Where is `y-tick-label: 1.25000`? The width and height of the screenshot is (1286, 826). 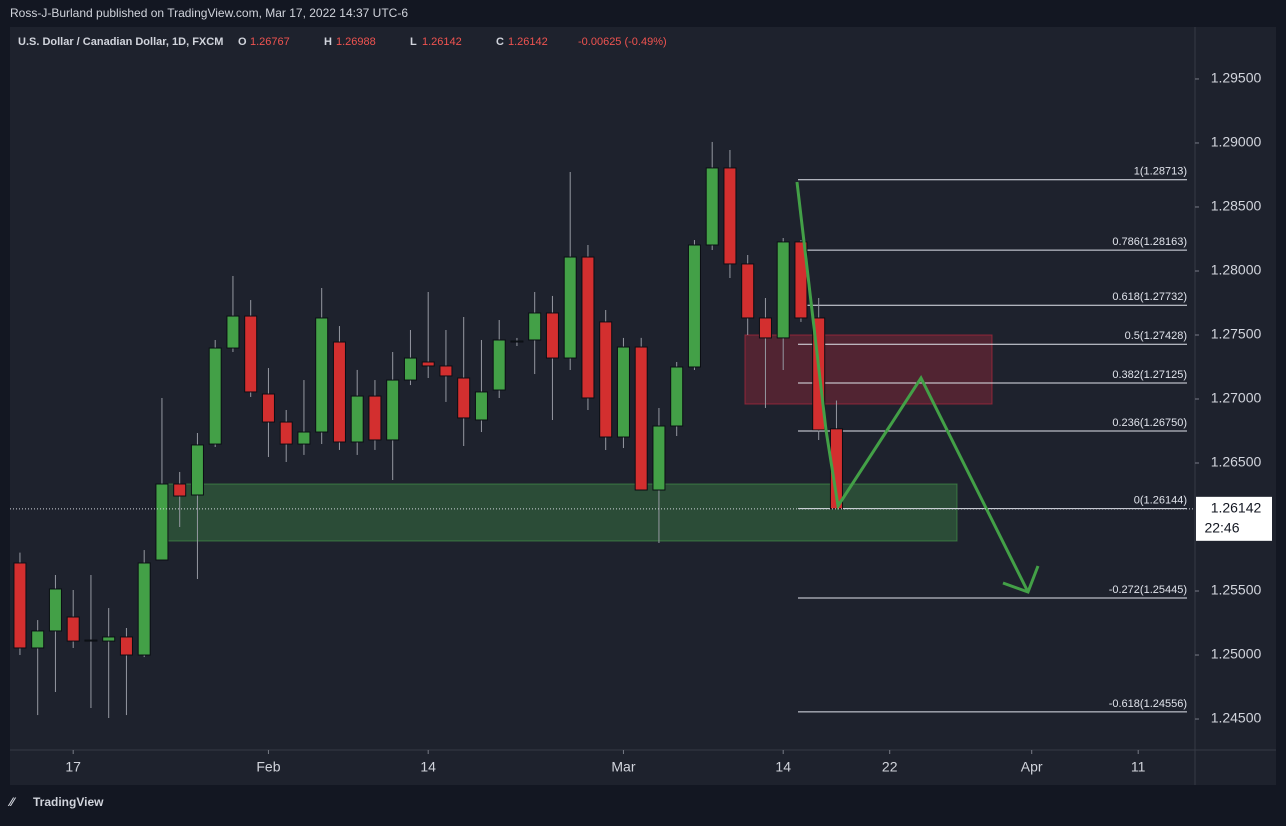
y-tick-label: 1.25000 is located at coordinates (1236, 654).